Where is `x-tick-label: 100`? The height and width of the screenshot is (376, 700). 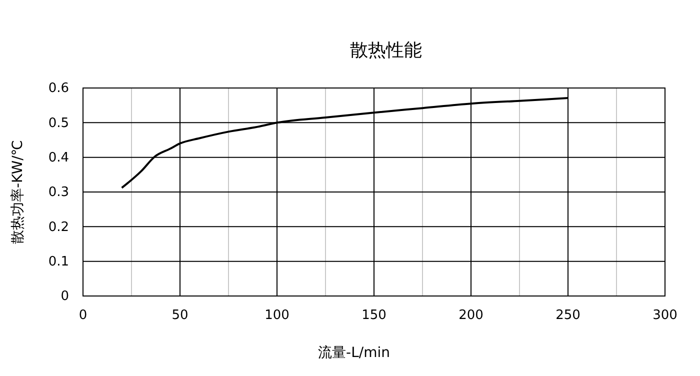 x-tick-label: 100 is located at coordinates (277, 316).